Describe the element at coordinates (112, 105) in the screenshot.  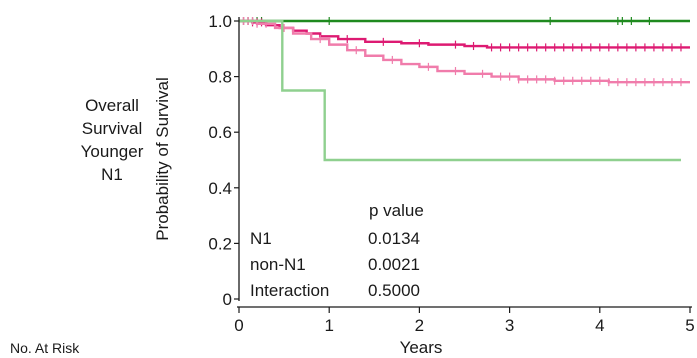
I see `row-label-line: Overall` at that location.